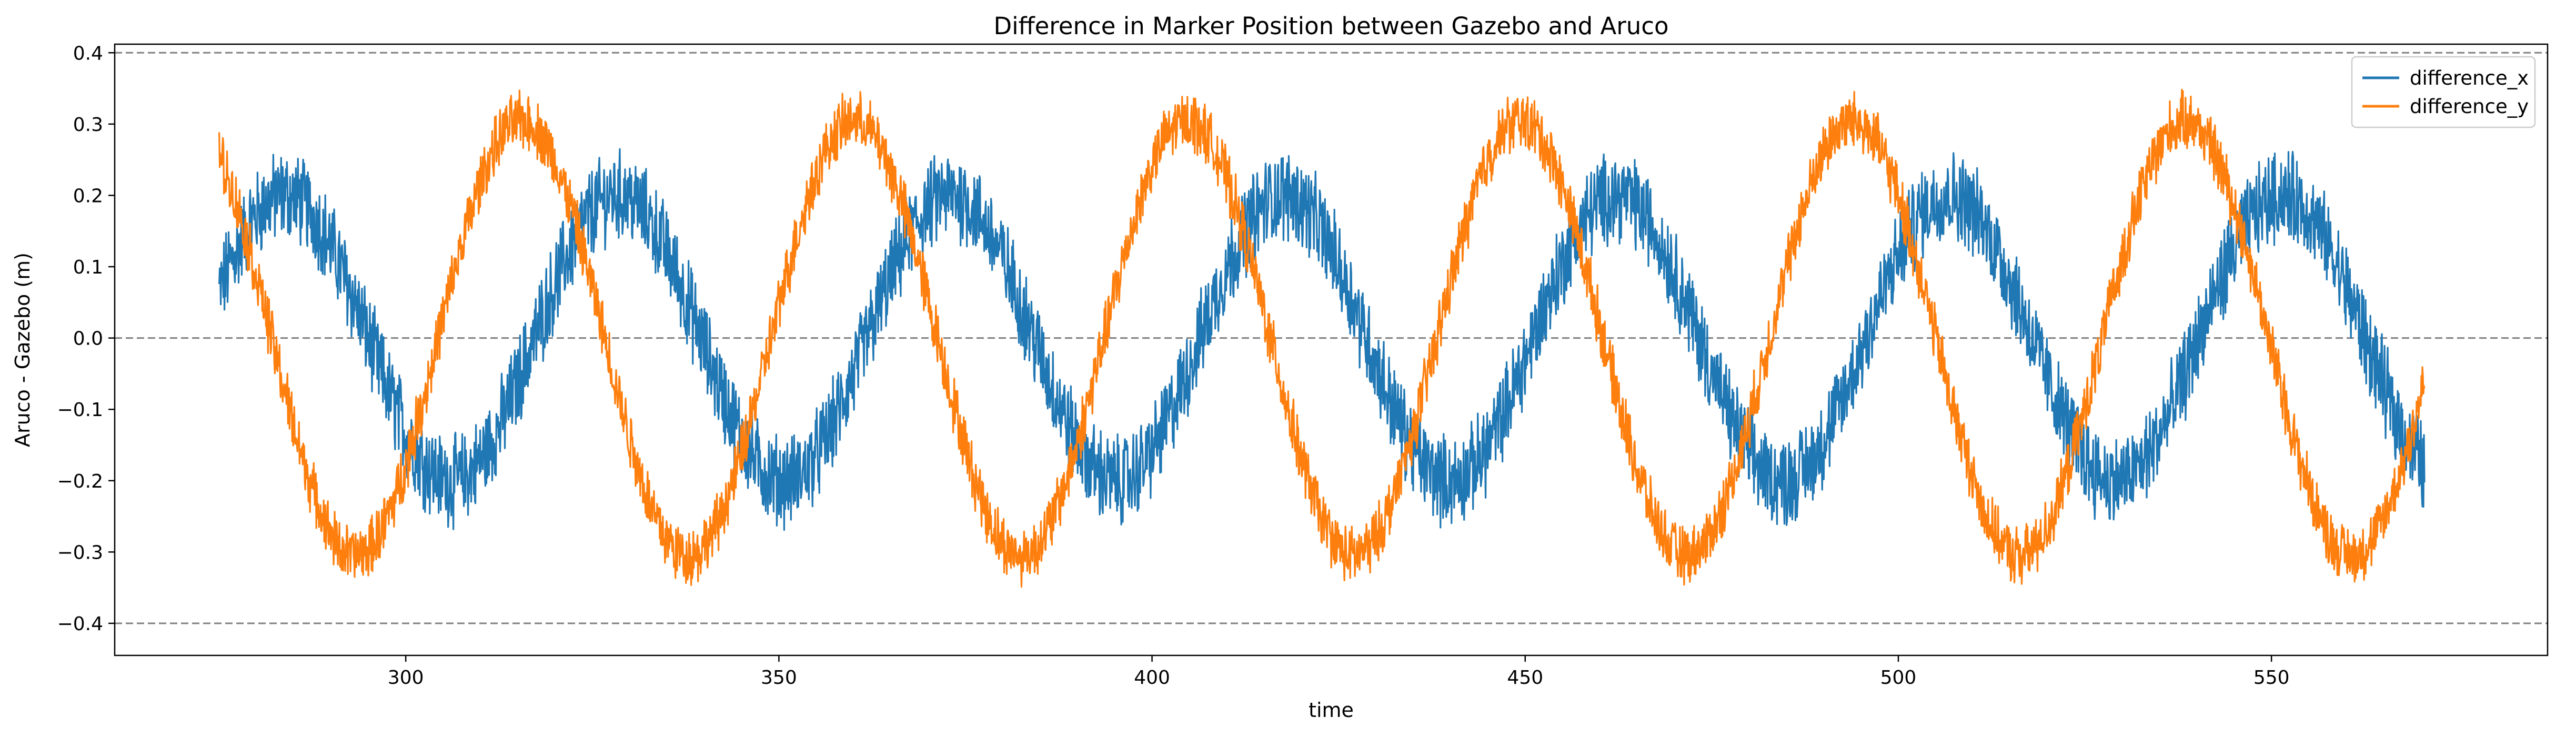  Describe the element at coordinates (2271, 678) in the screenshot. I see `x-tick-label: 550` at that location.